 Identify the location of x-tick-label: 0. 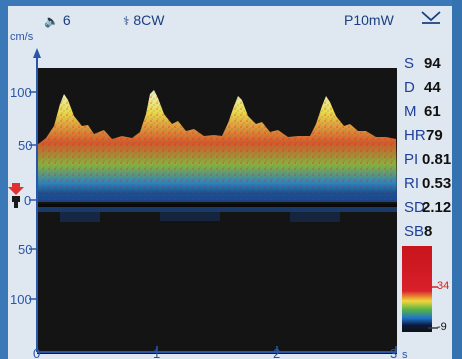
(36, 352).